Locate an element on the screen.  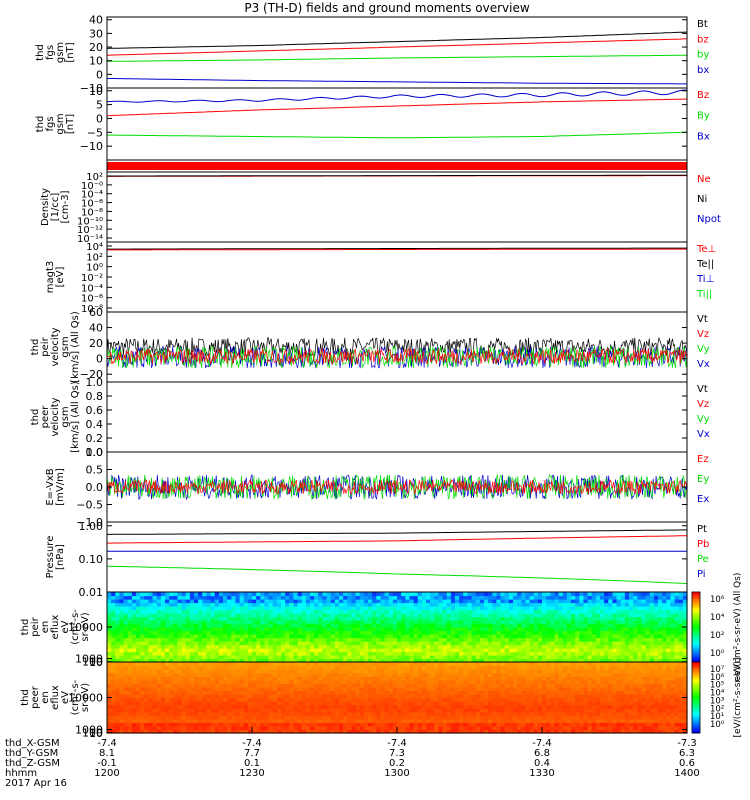
legend-entry: By is located at coordinates (703, 116).